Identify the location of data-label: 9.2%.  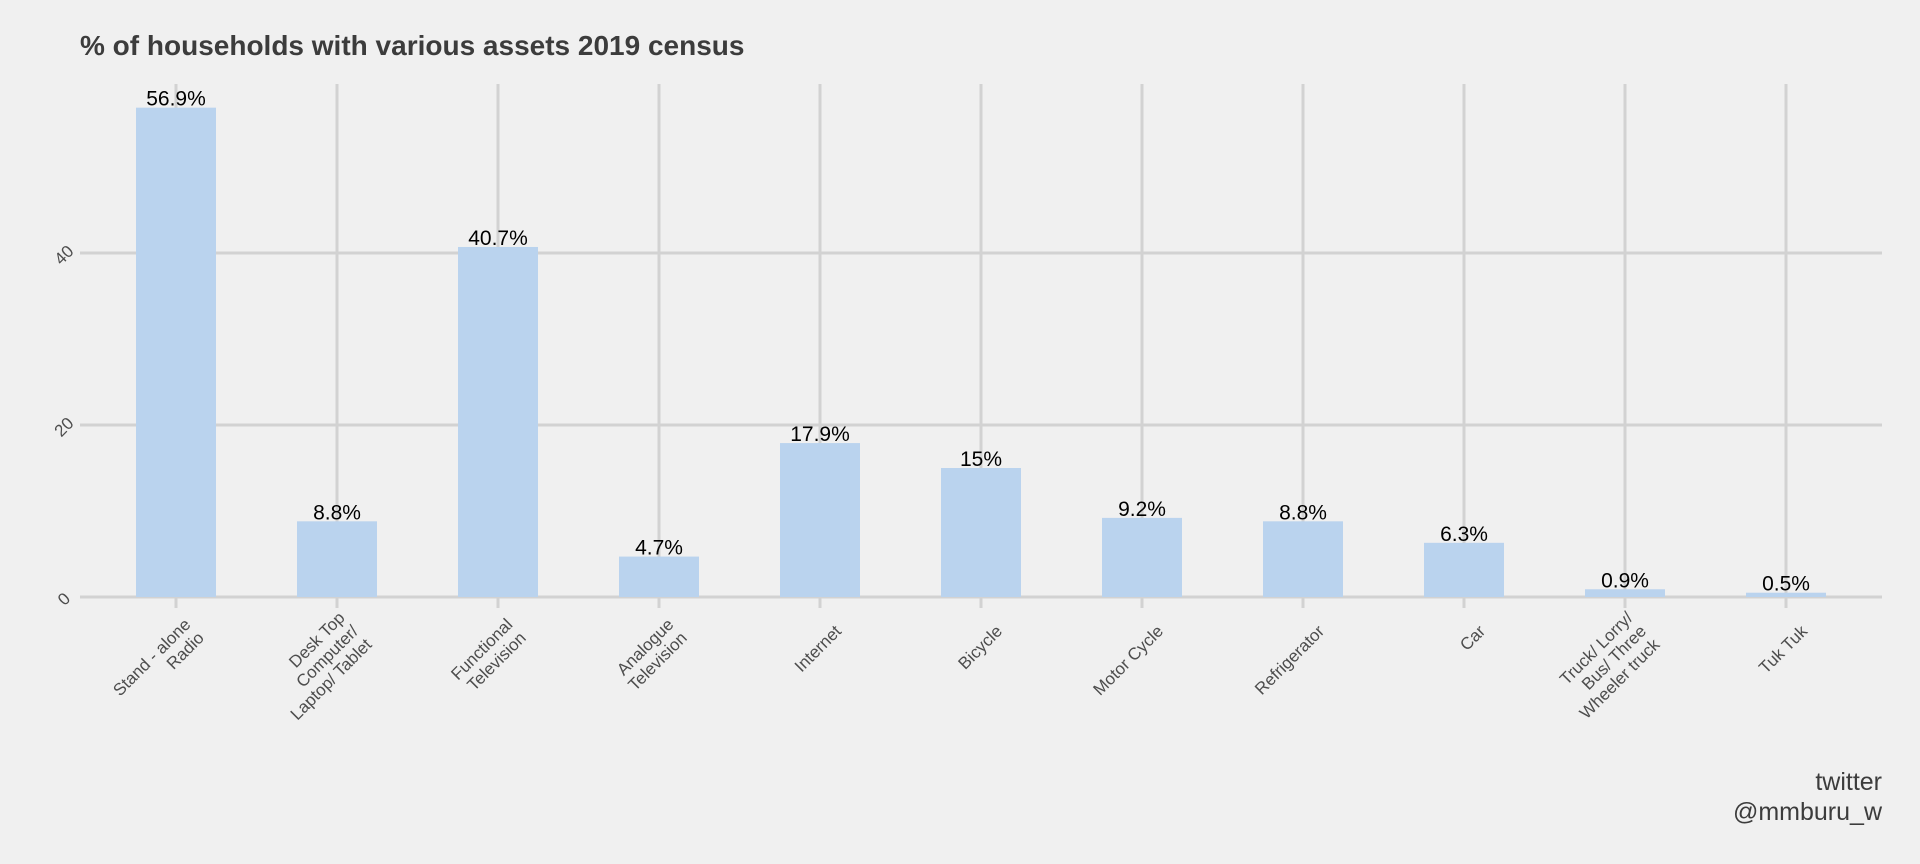
(1142, 509).